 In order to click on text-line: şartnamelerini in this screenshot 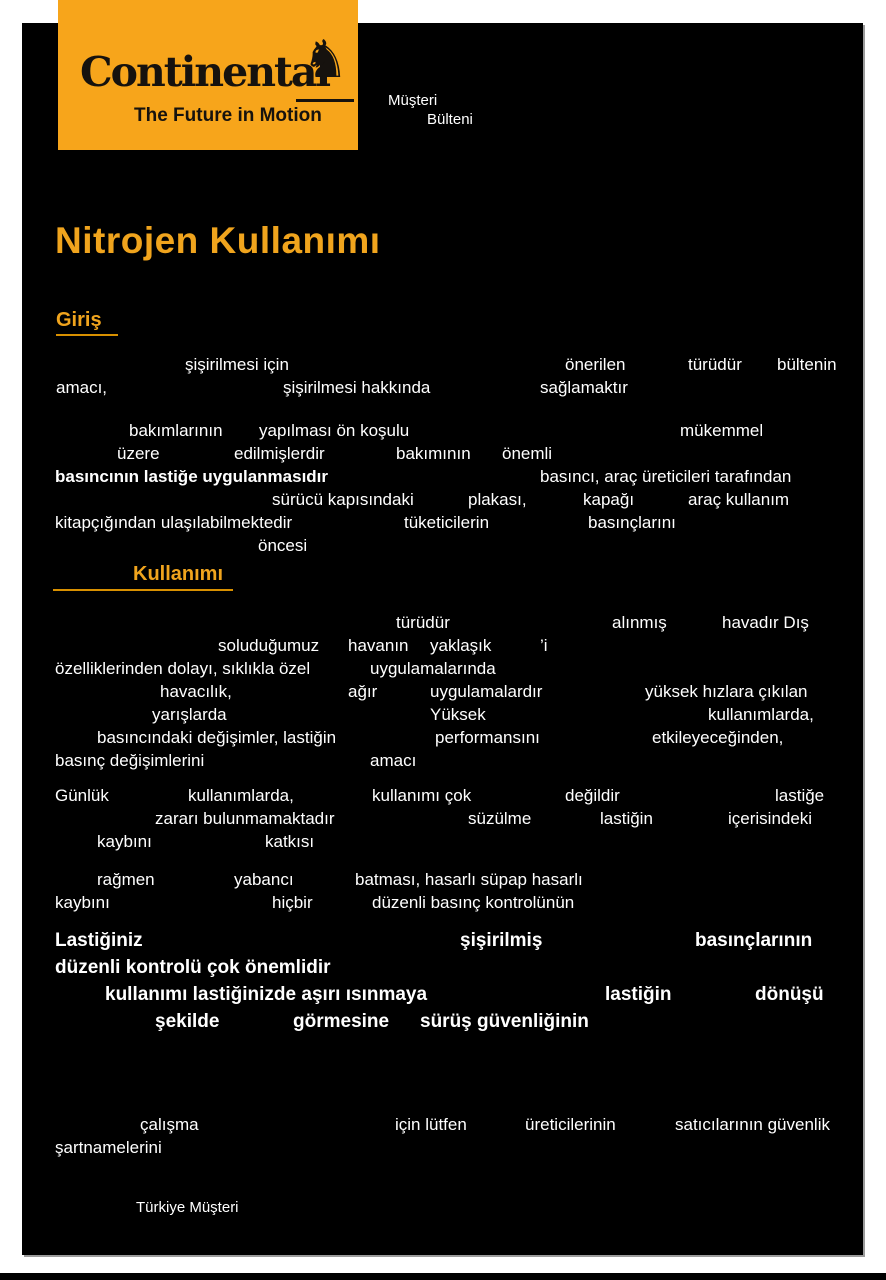, I will do `click(443, 1149)`.